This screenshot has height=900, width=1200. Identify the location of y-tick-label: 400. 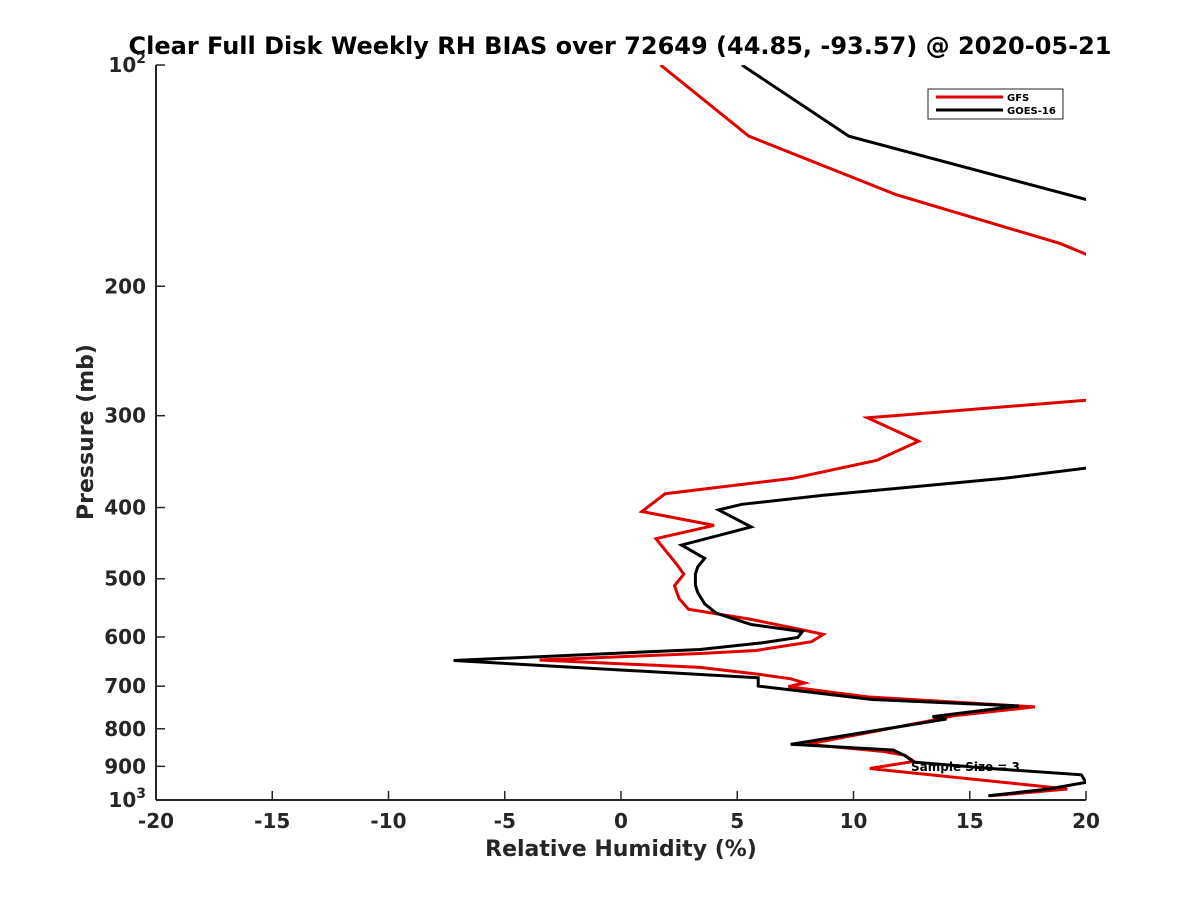
(125, 508).